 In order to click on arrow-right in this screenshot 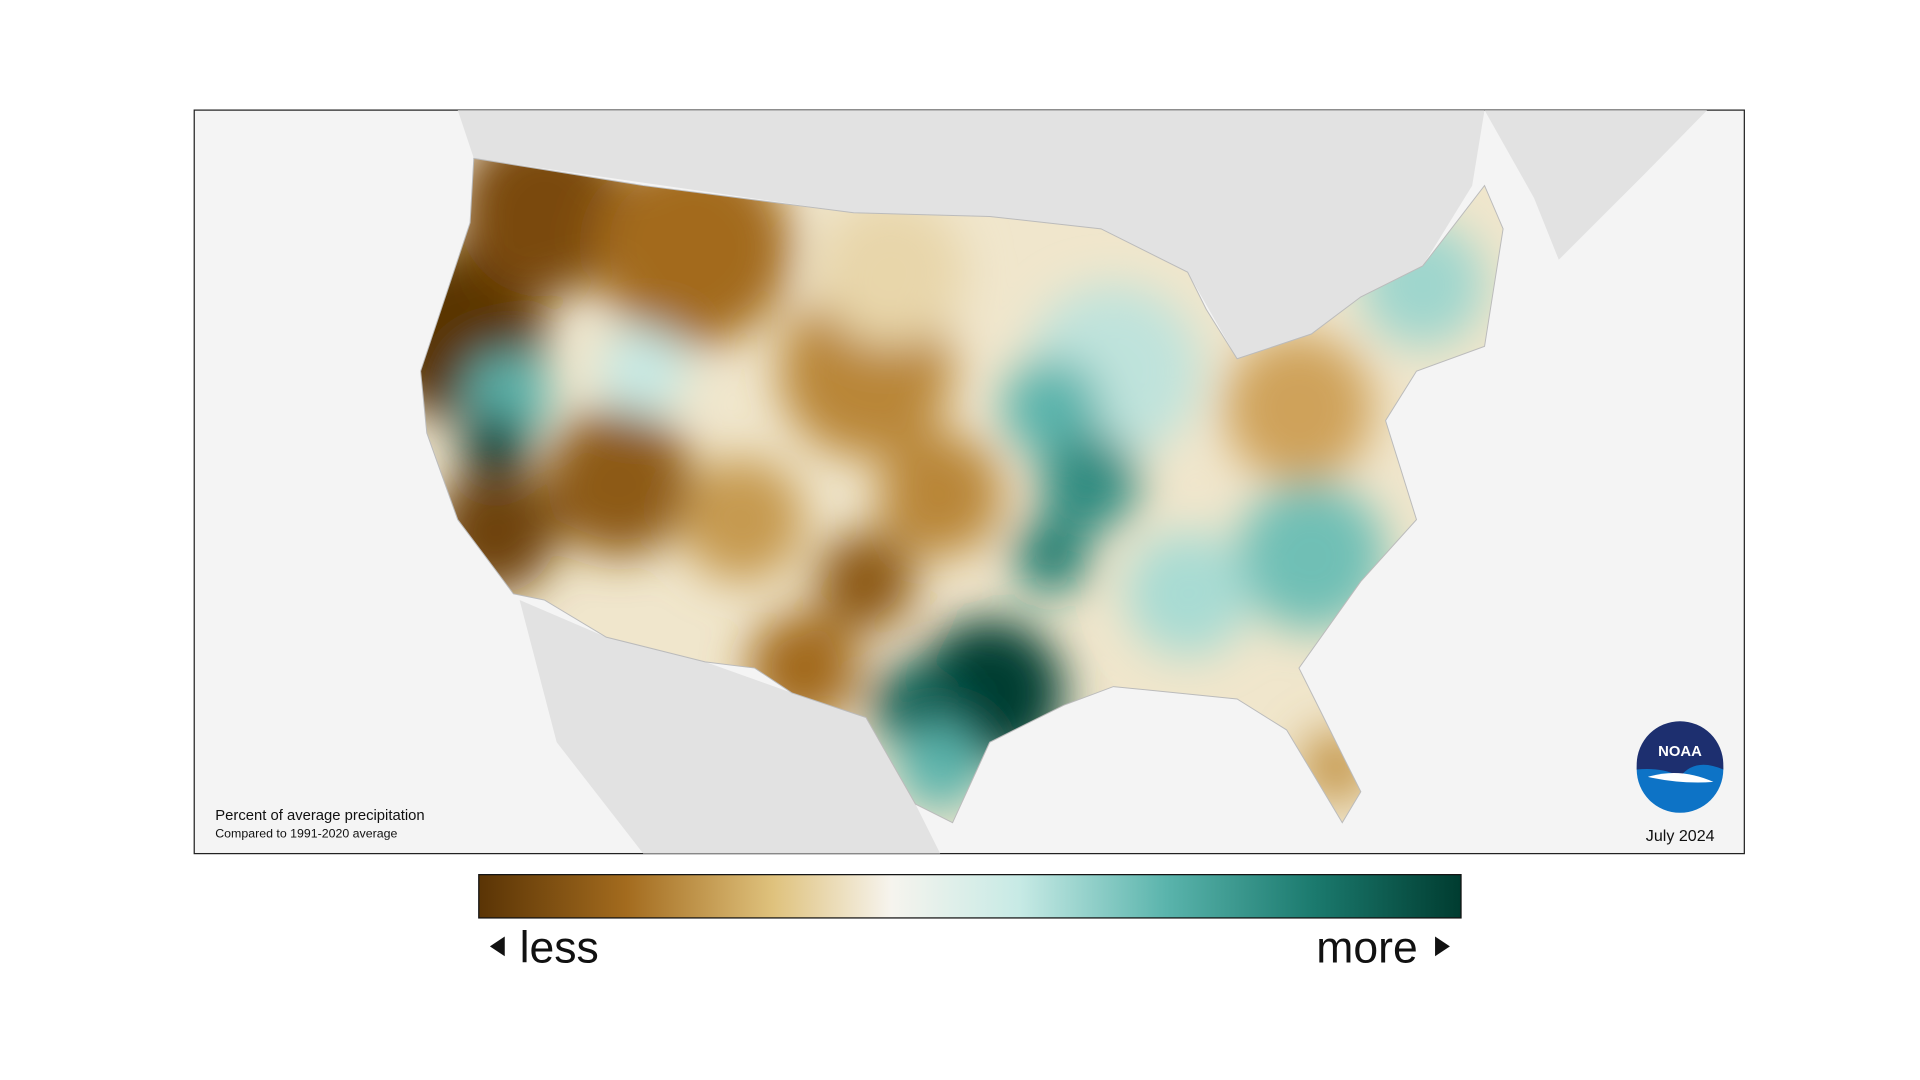, I will do `click(1442, 946)`.